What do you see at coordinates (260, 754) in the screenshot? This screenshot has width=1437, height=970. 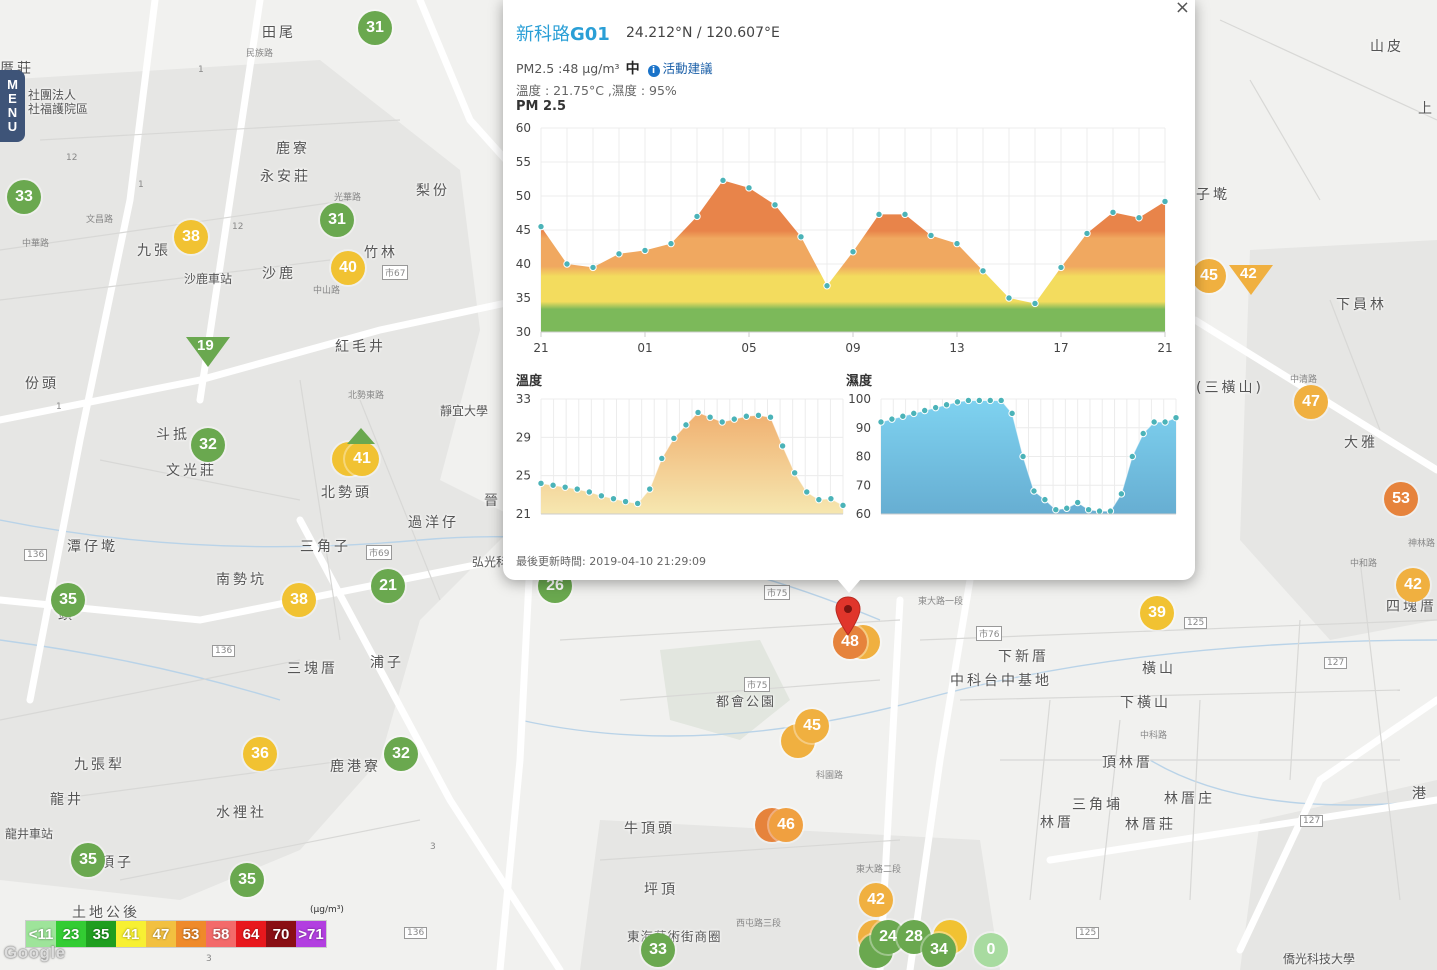 I see `aqi-station-marker: 36` at bounding box center [260, 754].